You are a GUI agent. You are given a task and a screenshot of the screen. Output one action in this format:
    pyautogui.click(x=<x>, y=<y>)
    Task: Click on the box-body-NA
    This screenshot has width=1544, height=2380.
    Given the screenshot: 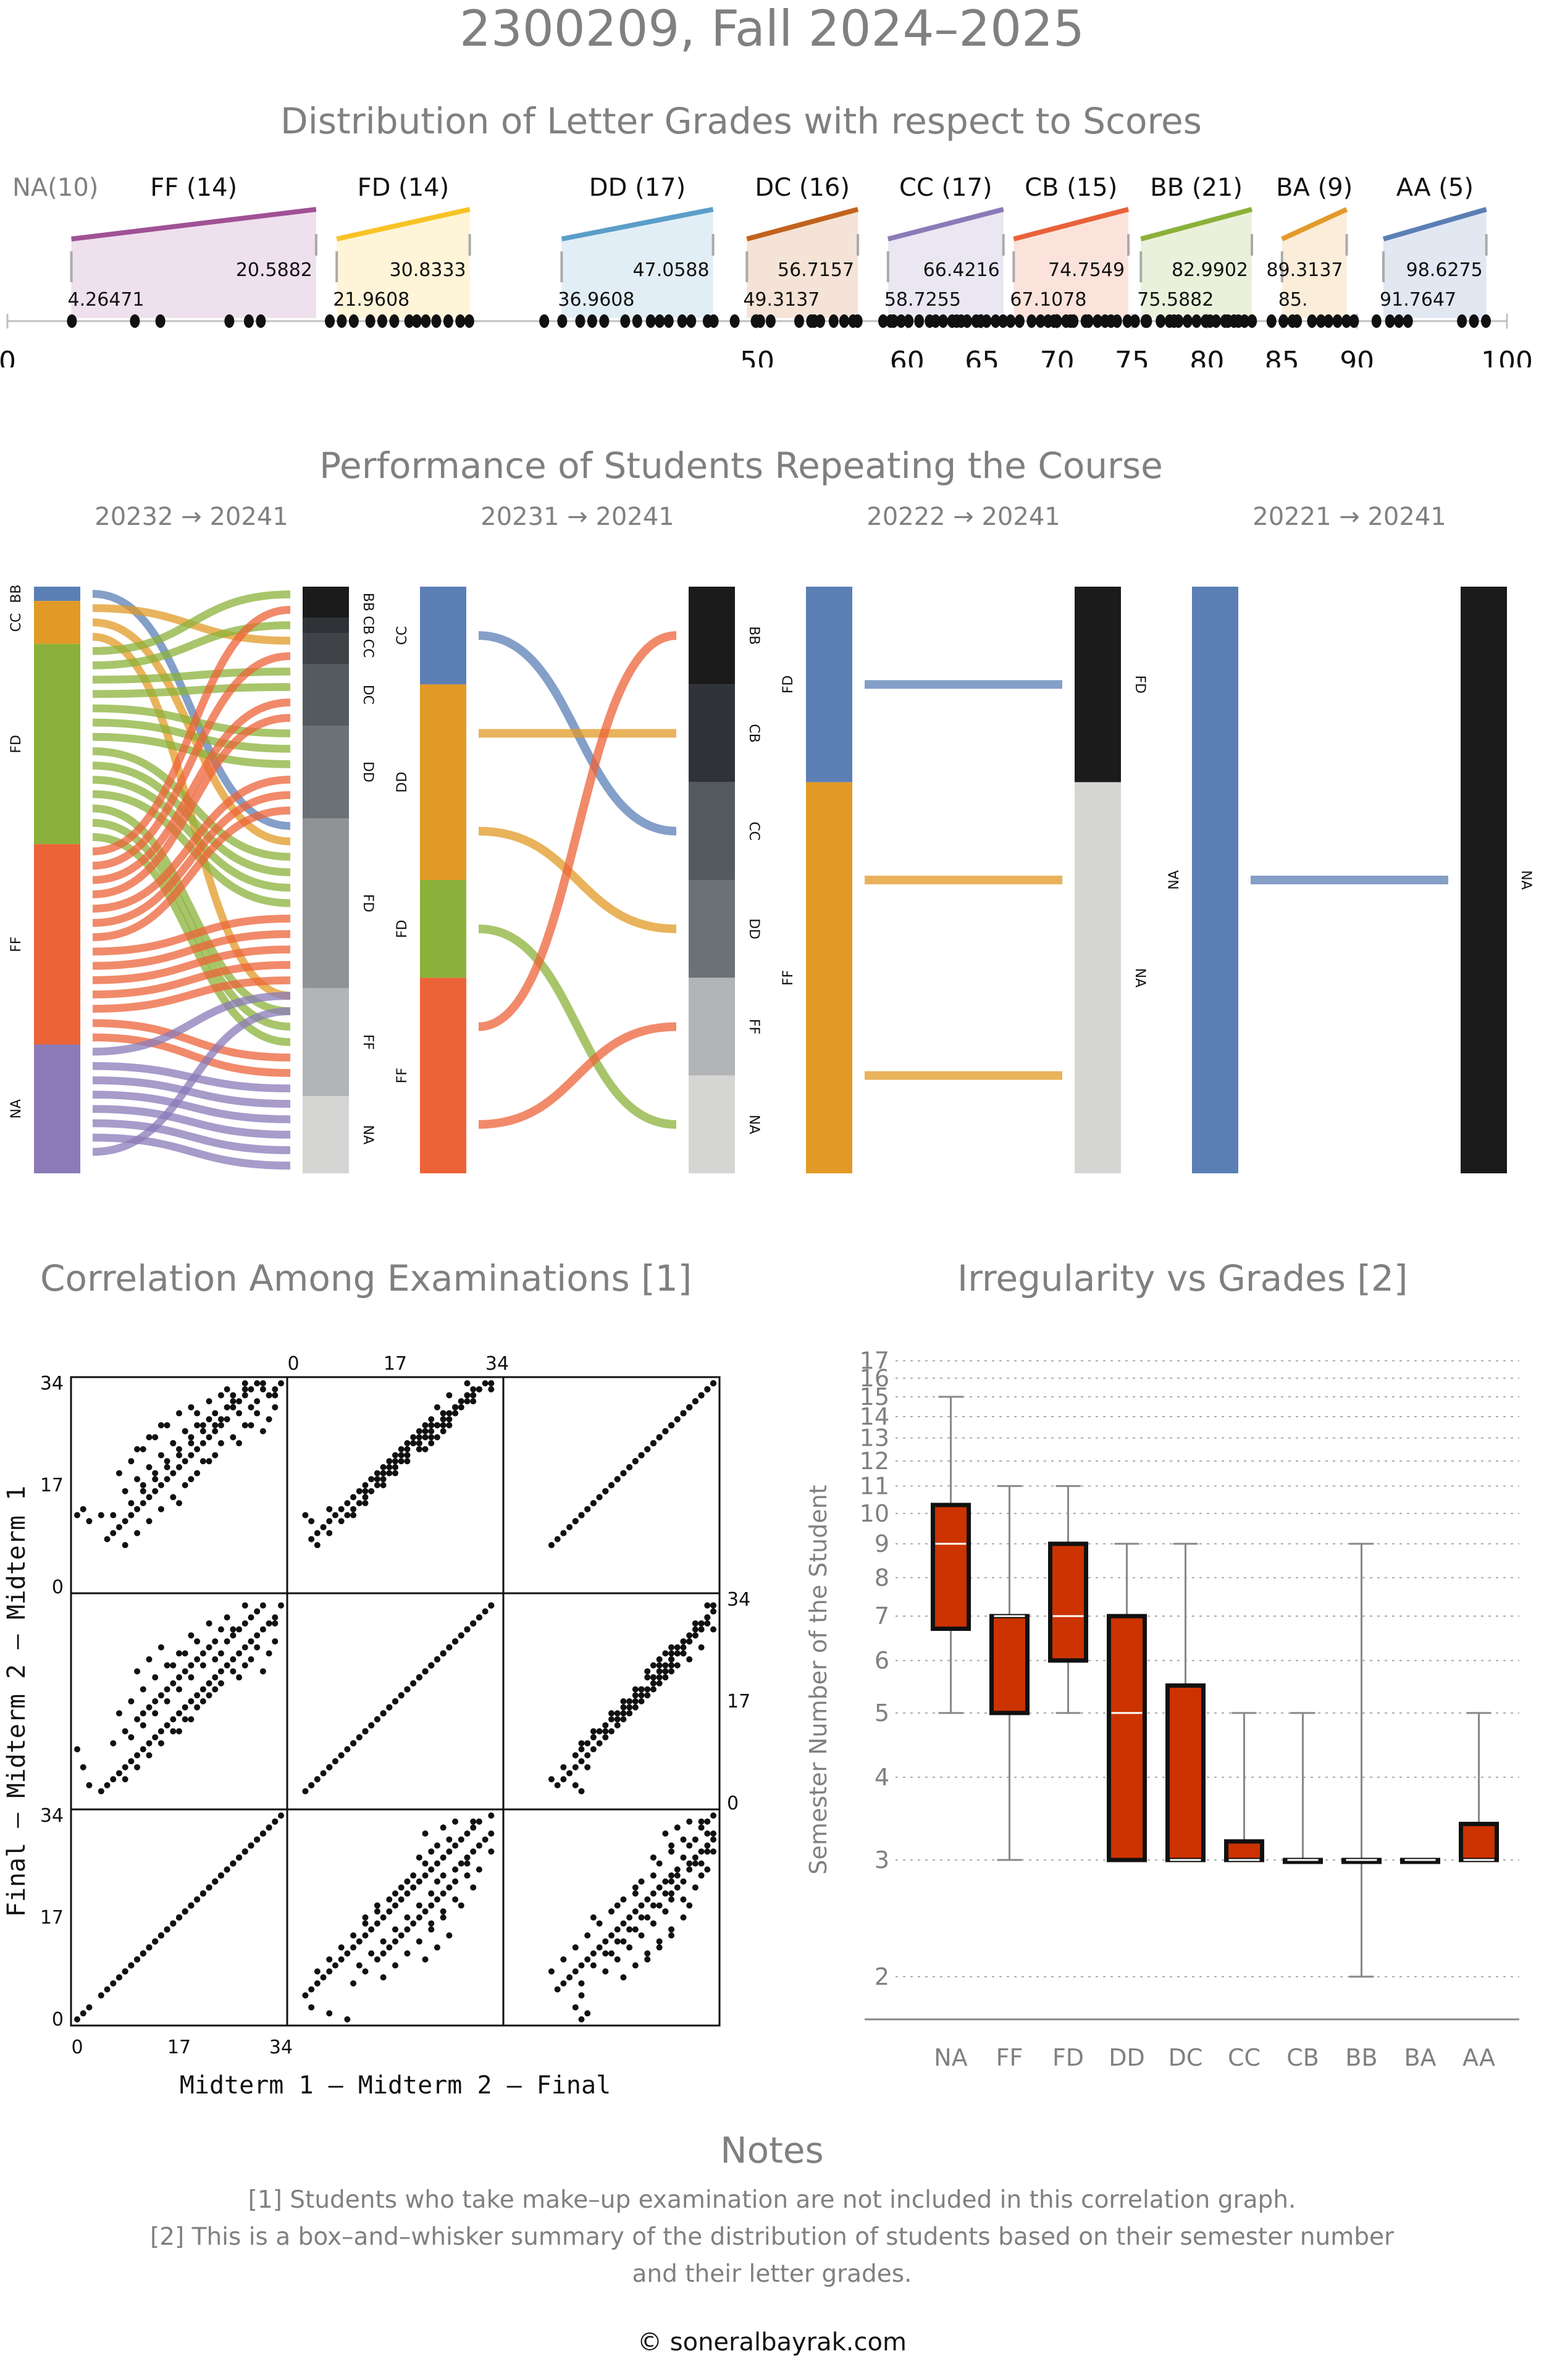 What is the action you would take?
    pyautogui.click(x=951, y=1566)
    